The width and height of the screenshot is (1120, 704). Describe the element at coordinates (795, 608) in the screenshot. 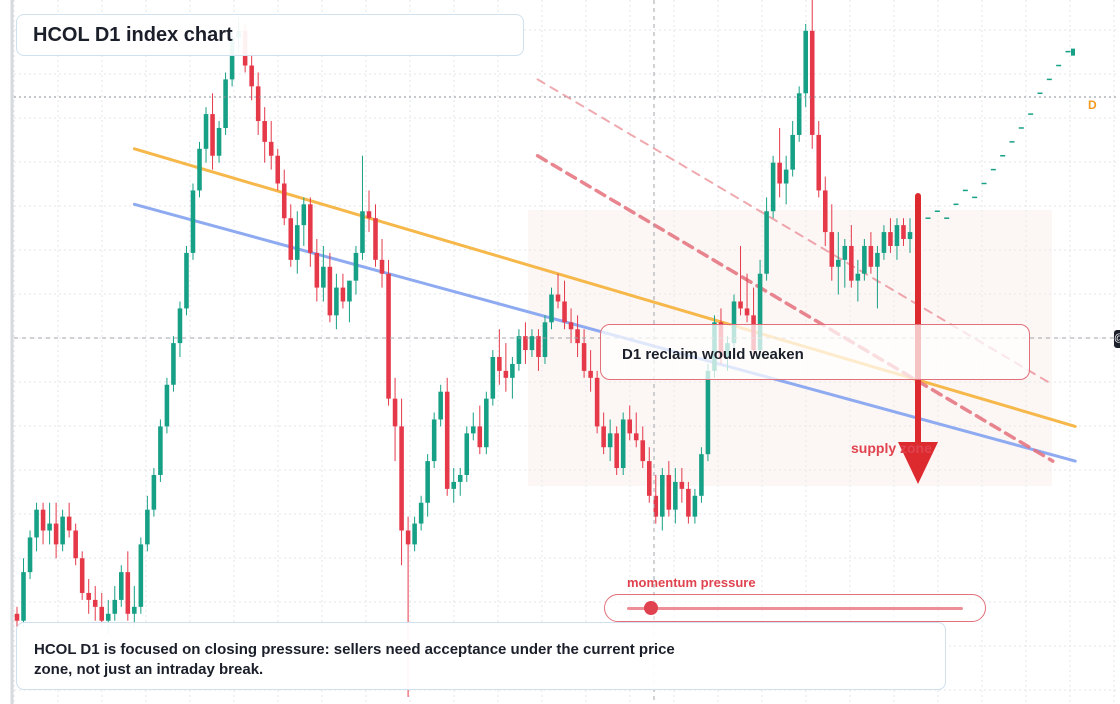

I see `momentum-slider` at that location.